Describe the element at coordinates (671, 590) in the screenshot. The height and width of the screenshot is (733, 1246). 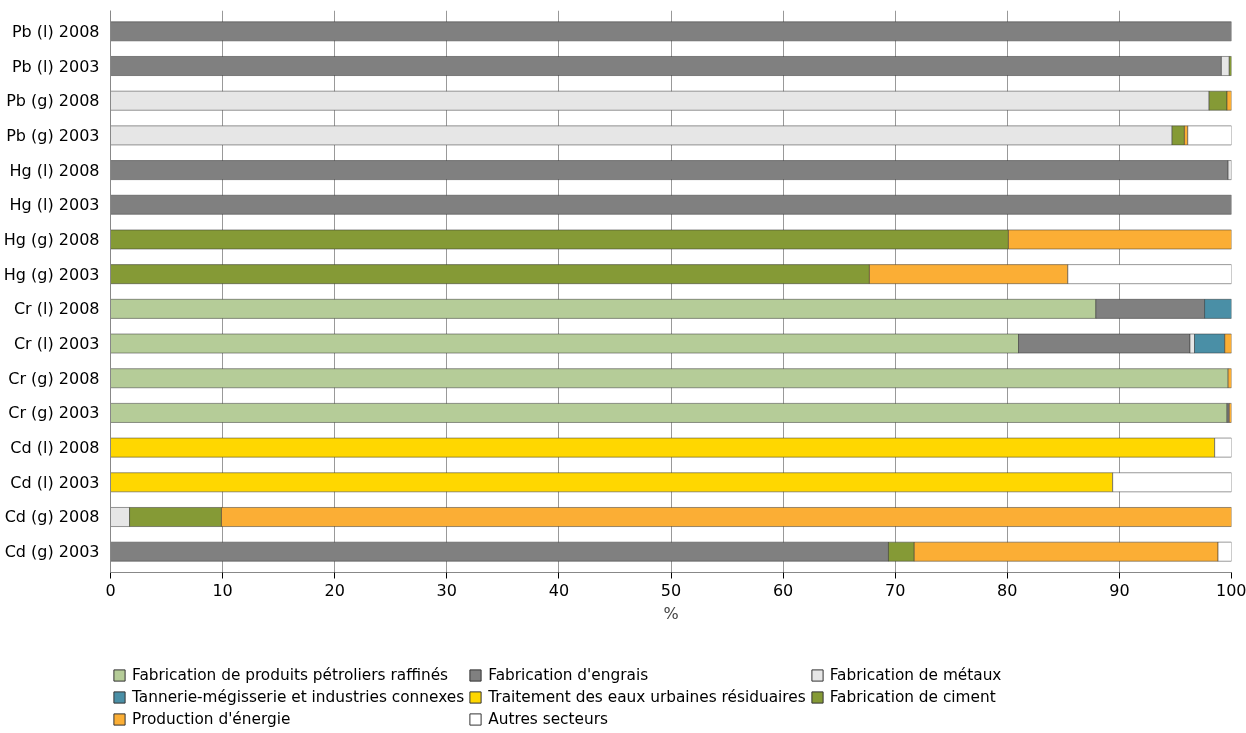
I see `x-tick-label: 50` at that location.